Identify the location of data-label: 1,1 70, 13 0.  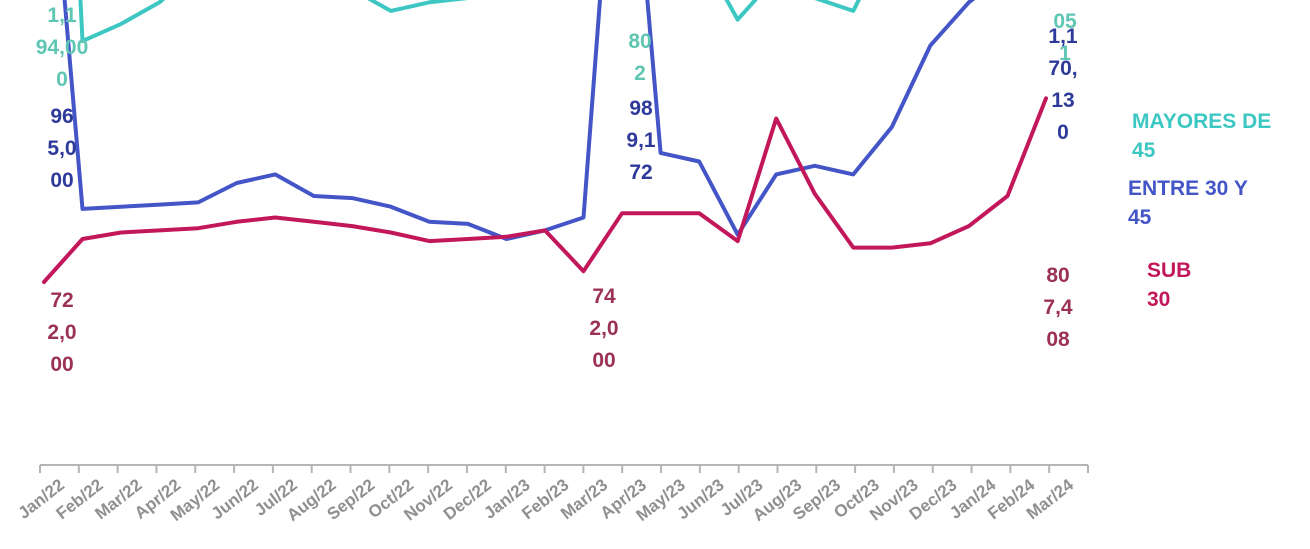
(1063, 84).